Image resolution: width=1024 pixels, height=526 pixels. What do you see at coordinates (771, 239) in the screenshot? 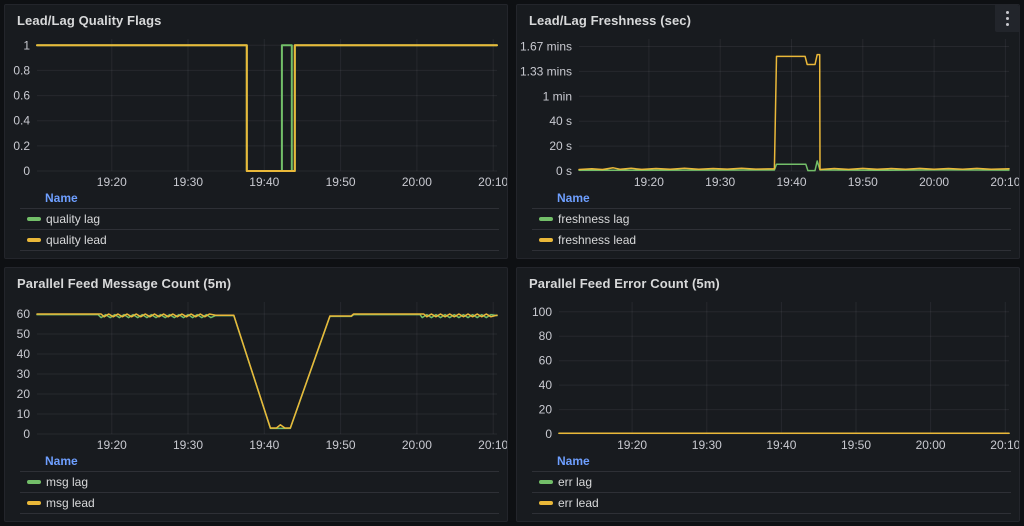
I see `legend-item: freshness lead` at bounding box center [771, 239].